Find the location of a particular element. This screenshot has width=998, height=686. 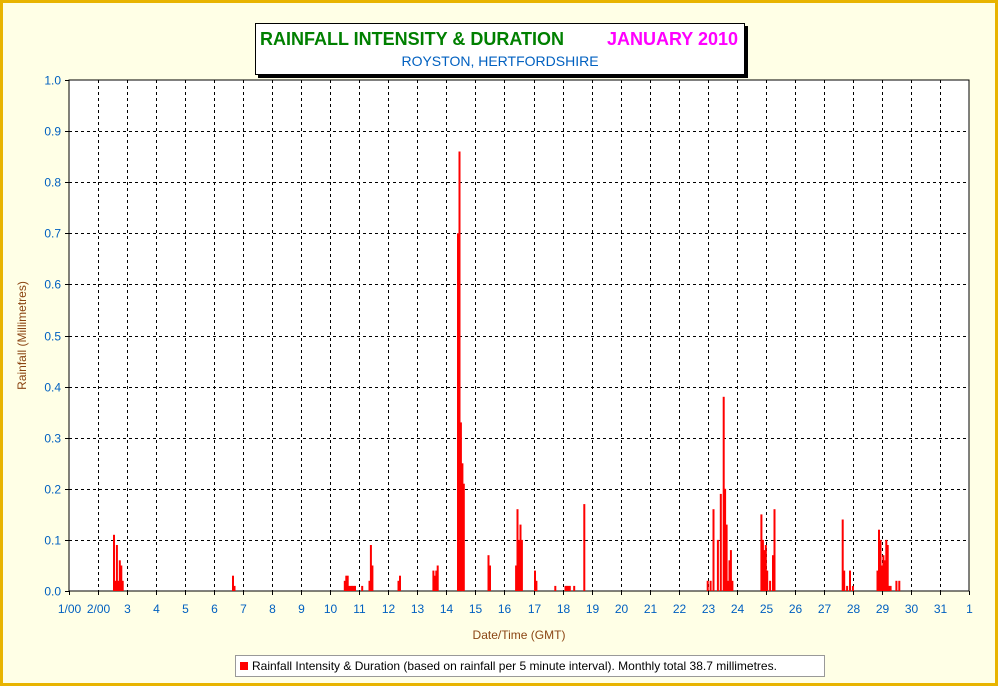

x-tick-label: 12 is located at coordinates (389, 609).